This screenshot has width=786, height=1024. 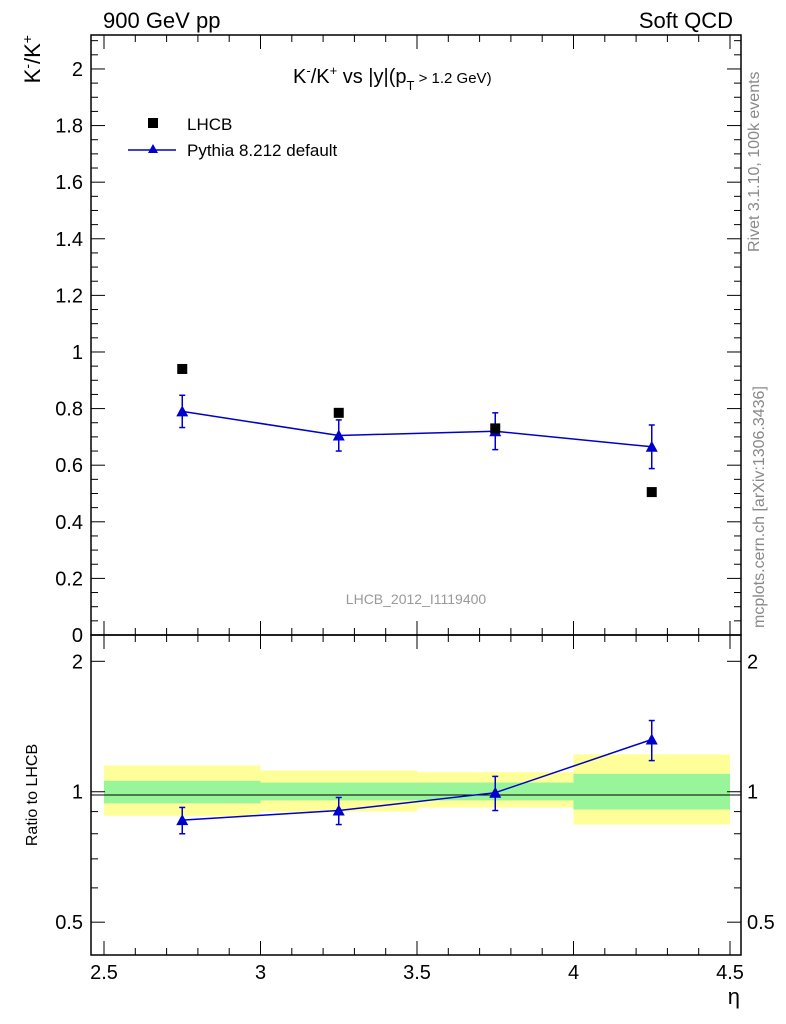 I want to click on rivet-info: Rivet 3.1.10, 100k events, so click(x=754, y=161).